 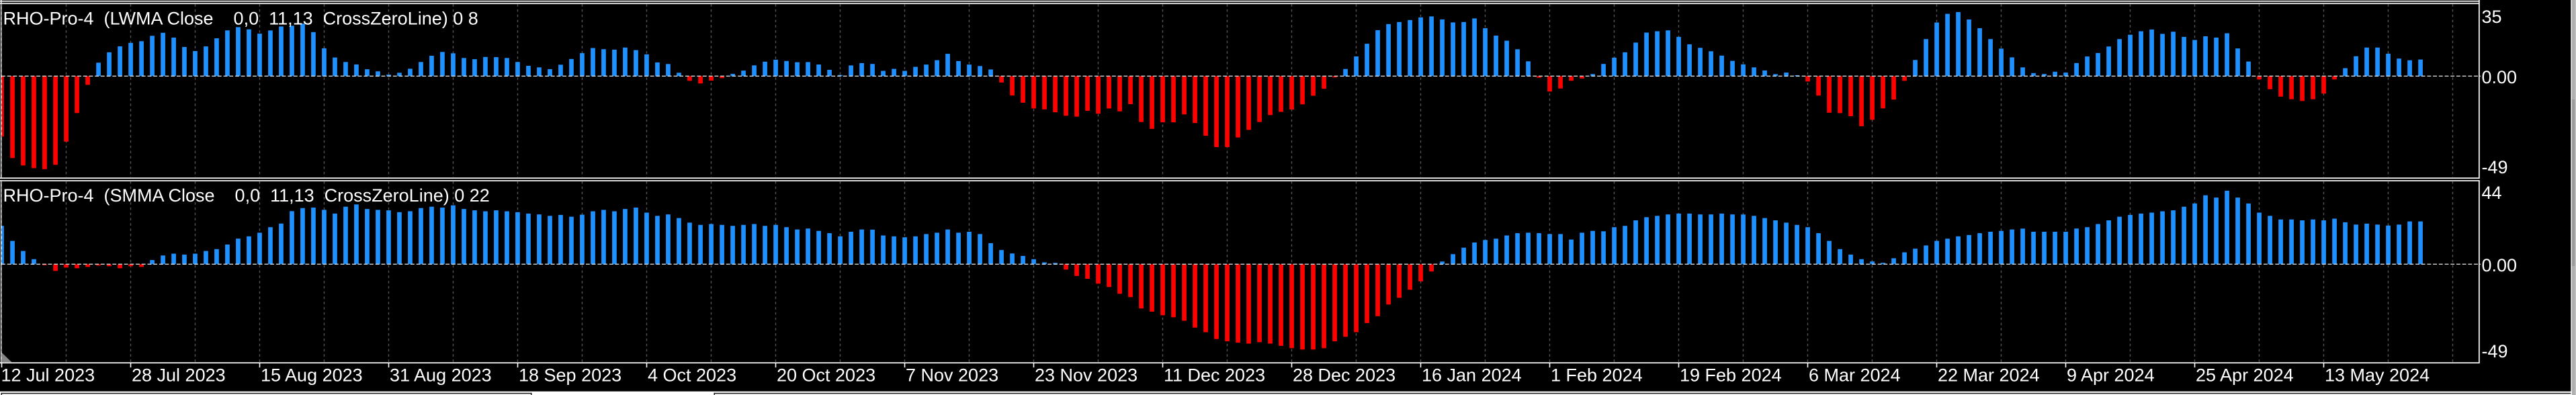 I want to click on svg-text: 44, so click(x=2492, y=193).